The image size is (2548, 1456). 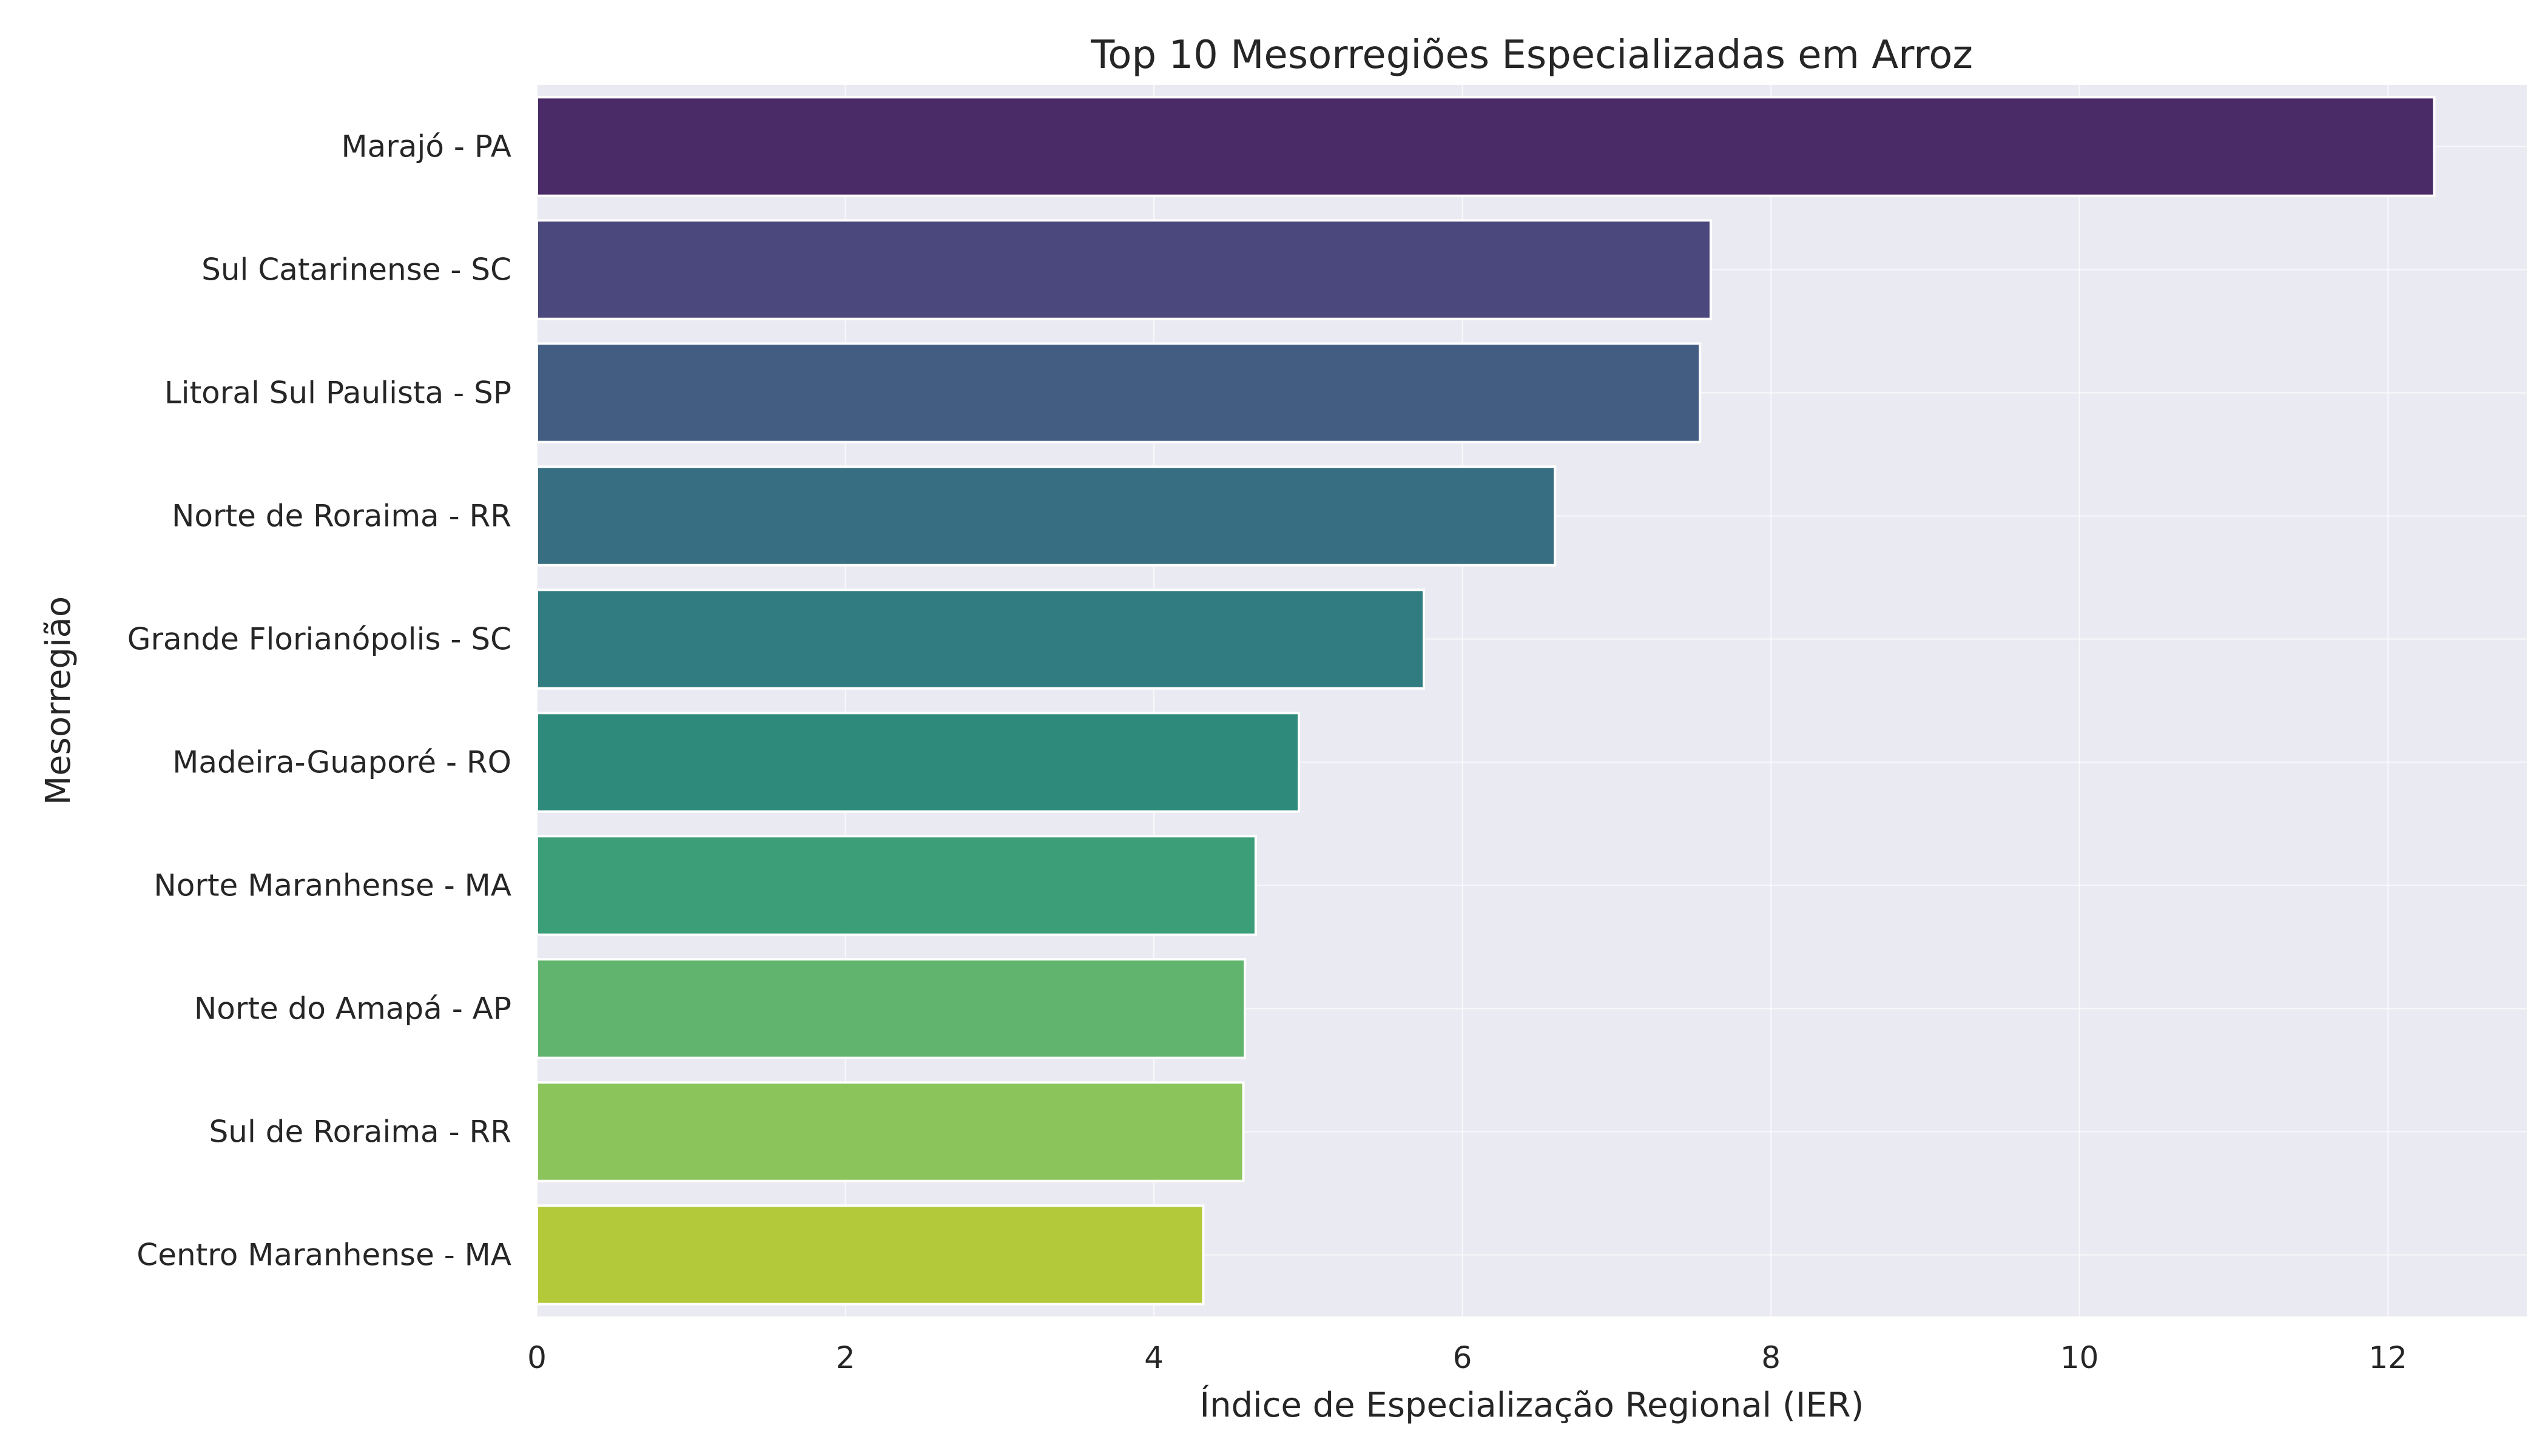 What do you see at coordinates (337, 393) in the screenshot?
I see `y-tick-label: Litoral Sul Paulista - SP` at bounding box center [337, 393].